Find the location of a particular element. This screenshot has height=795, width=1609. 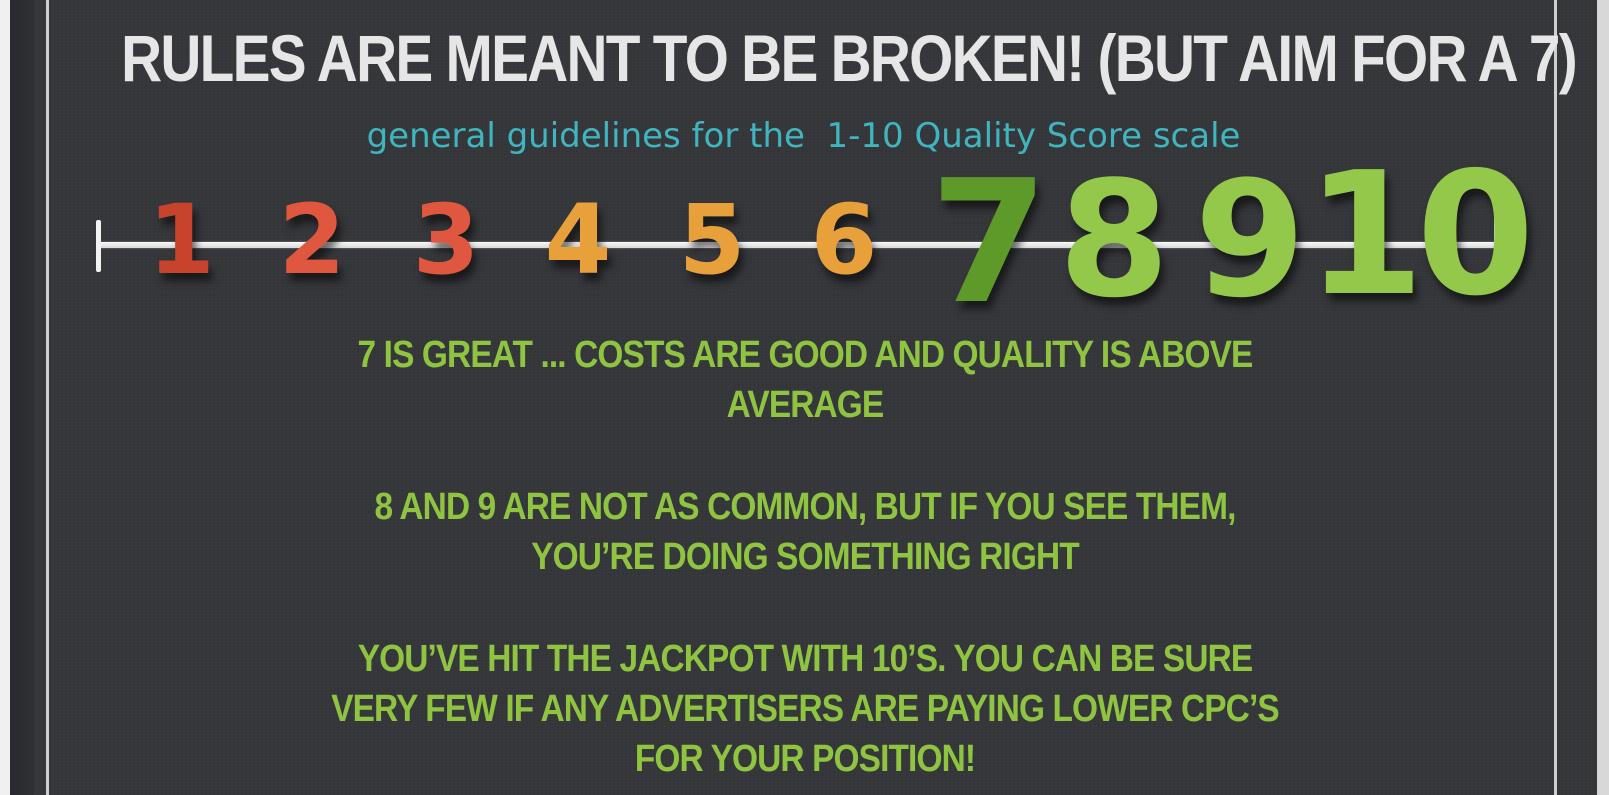

slide-edge-shade is located at coordinates (22, 397).